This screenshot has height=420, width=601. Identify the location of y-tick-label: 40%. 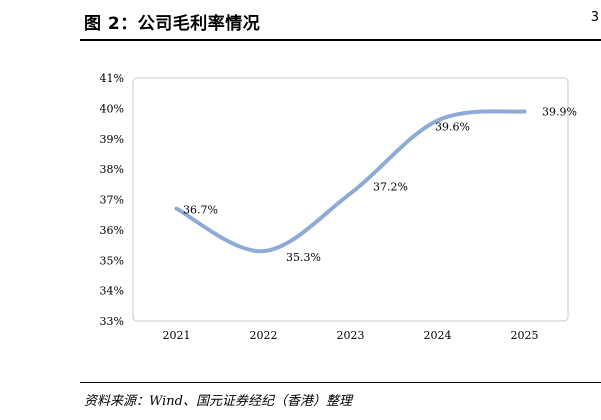
(112, 108).